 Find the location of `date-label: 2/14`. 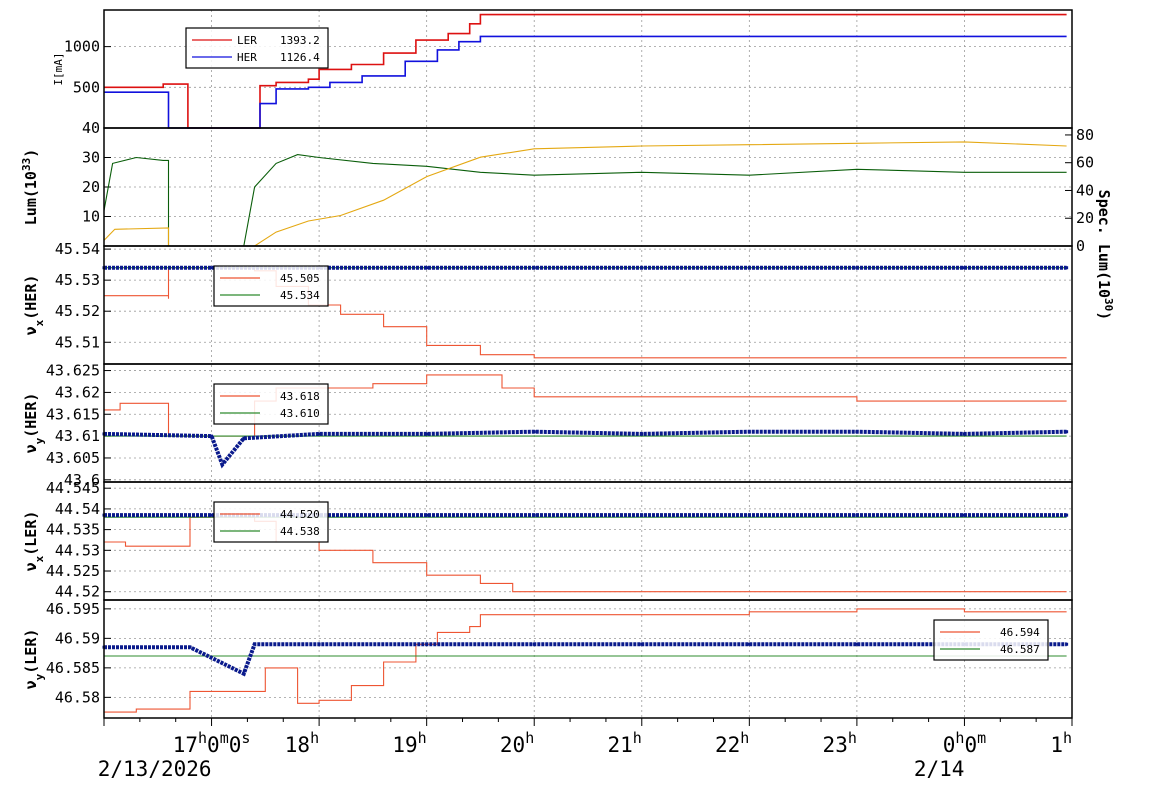

date-label: 2/14 is located at coordinates (939, 769).